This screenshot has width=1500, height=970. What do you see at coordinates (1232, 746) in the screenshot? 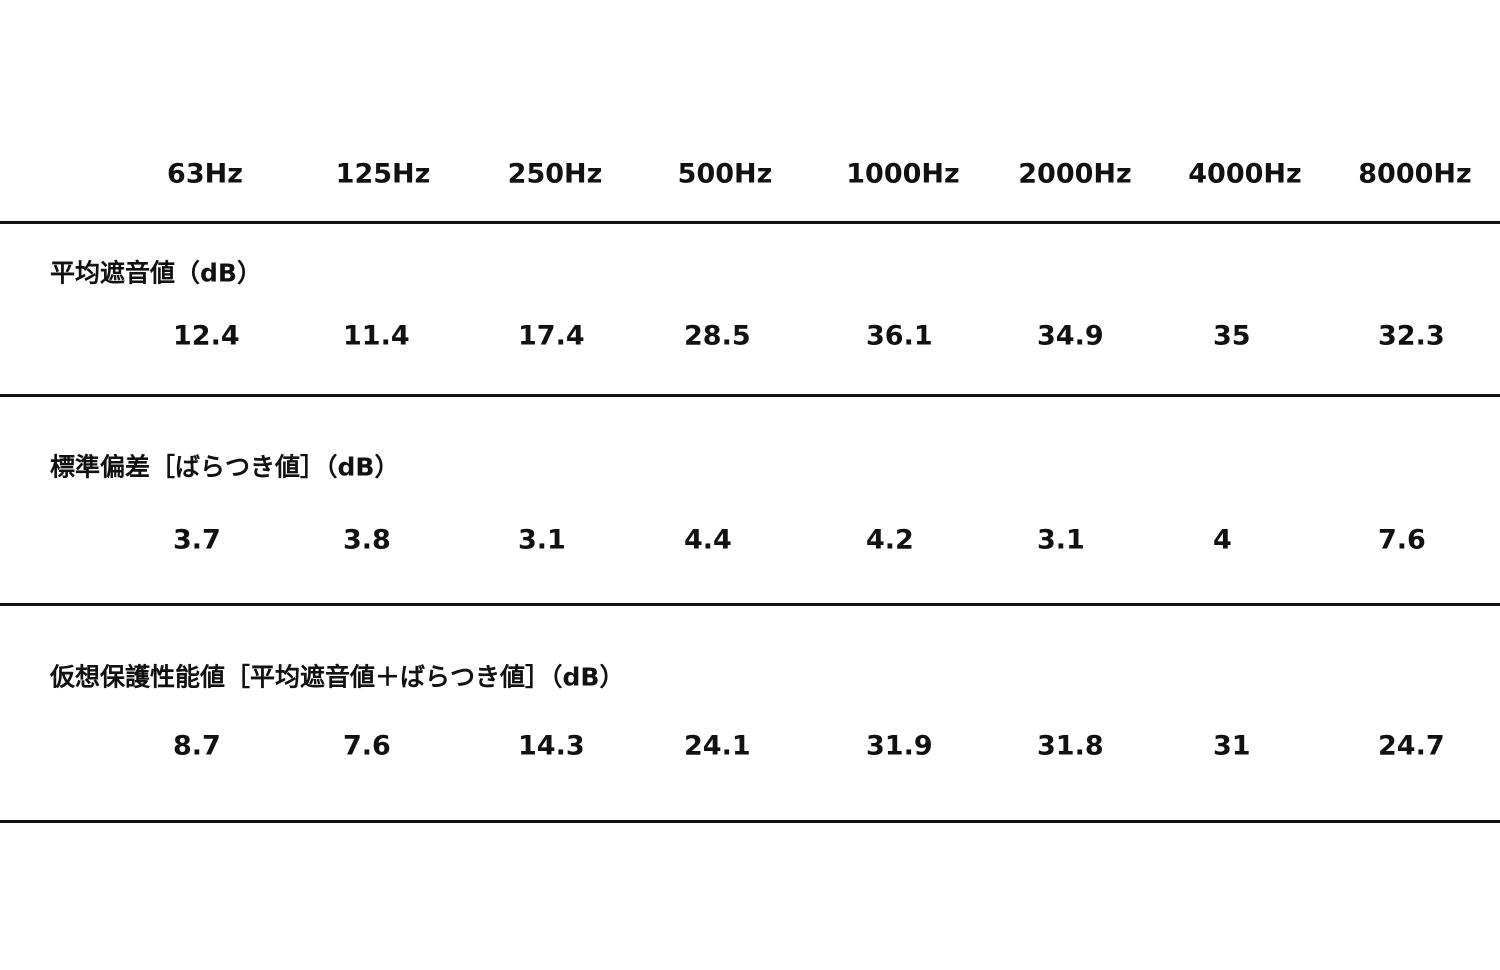
I see `cell-value: 31` at bounding box center [1232, 746].